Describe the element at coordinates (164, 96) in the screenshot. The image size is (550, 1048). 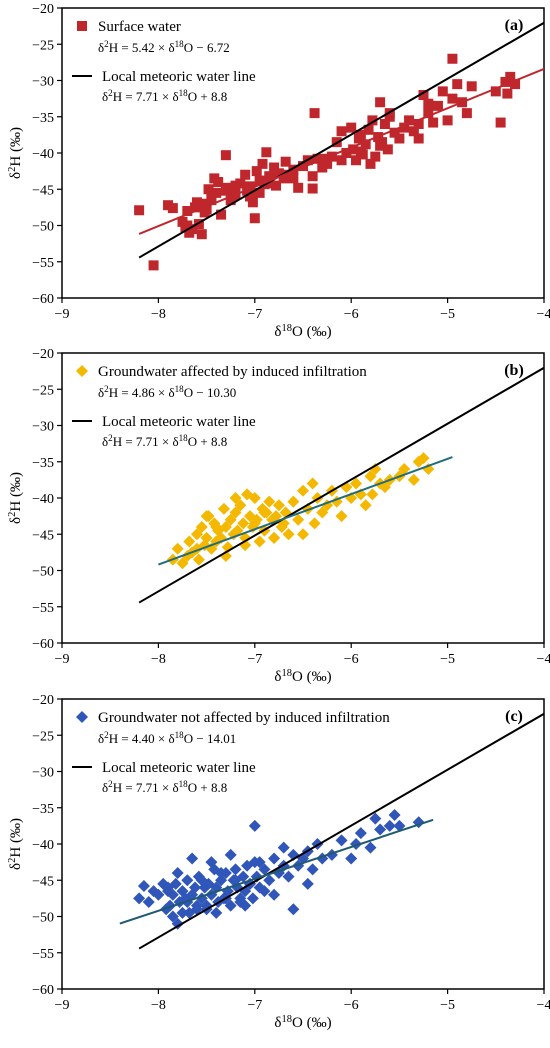
I see `legend-equation: δ2H = 7.71 × δ18O + 8.8` at that location.